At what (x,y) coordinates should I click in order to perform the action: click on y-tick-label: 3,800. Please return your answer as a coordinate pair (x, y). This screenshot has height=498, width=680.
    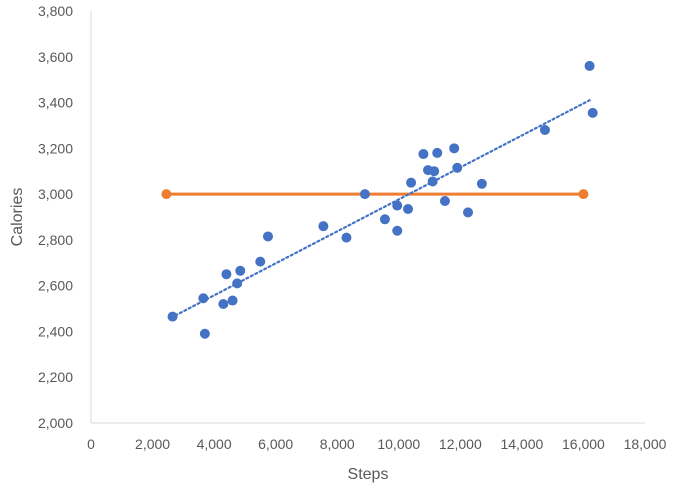
    Looking at the image, I should click on (55, 11).